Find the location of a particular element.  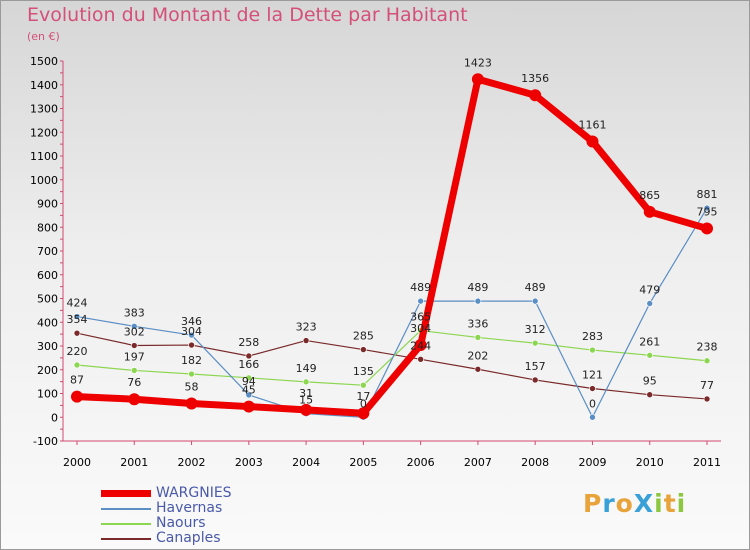

data-label-canaples: 121 is located at coordinates (592, 375).